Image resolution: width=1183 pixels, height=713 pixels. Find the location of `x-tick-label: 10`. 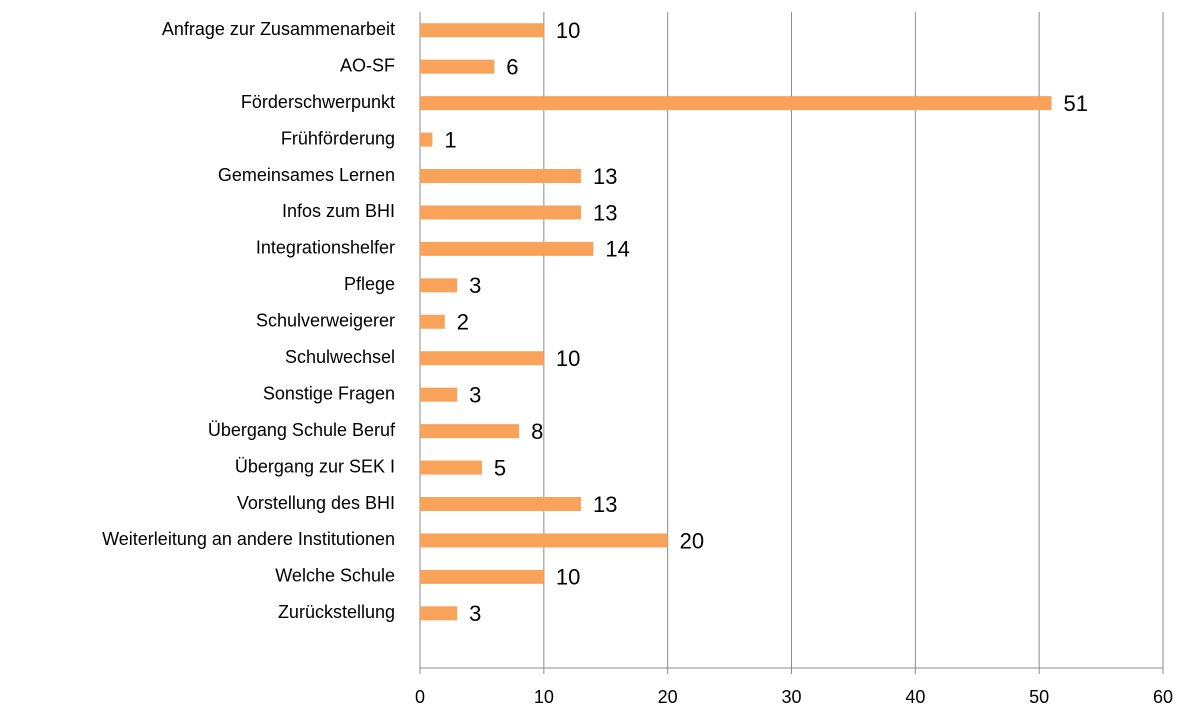

x-tick-label: 10 is located at coordinates (544, 697).